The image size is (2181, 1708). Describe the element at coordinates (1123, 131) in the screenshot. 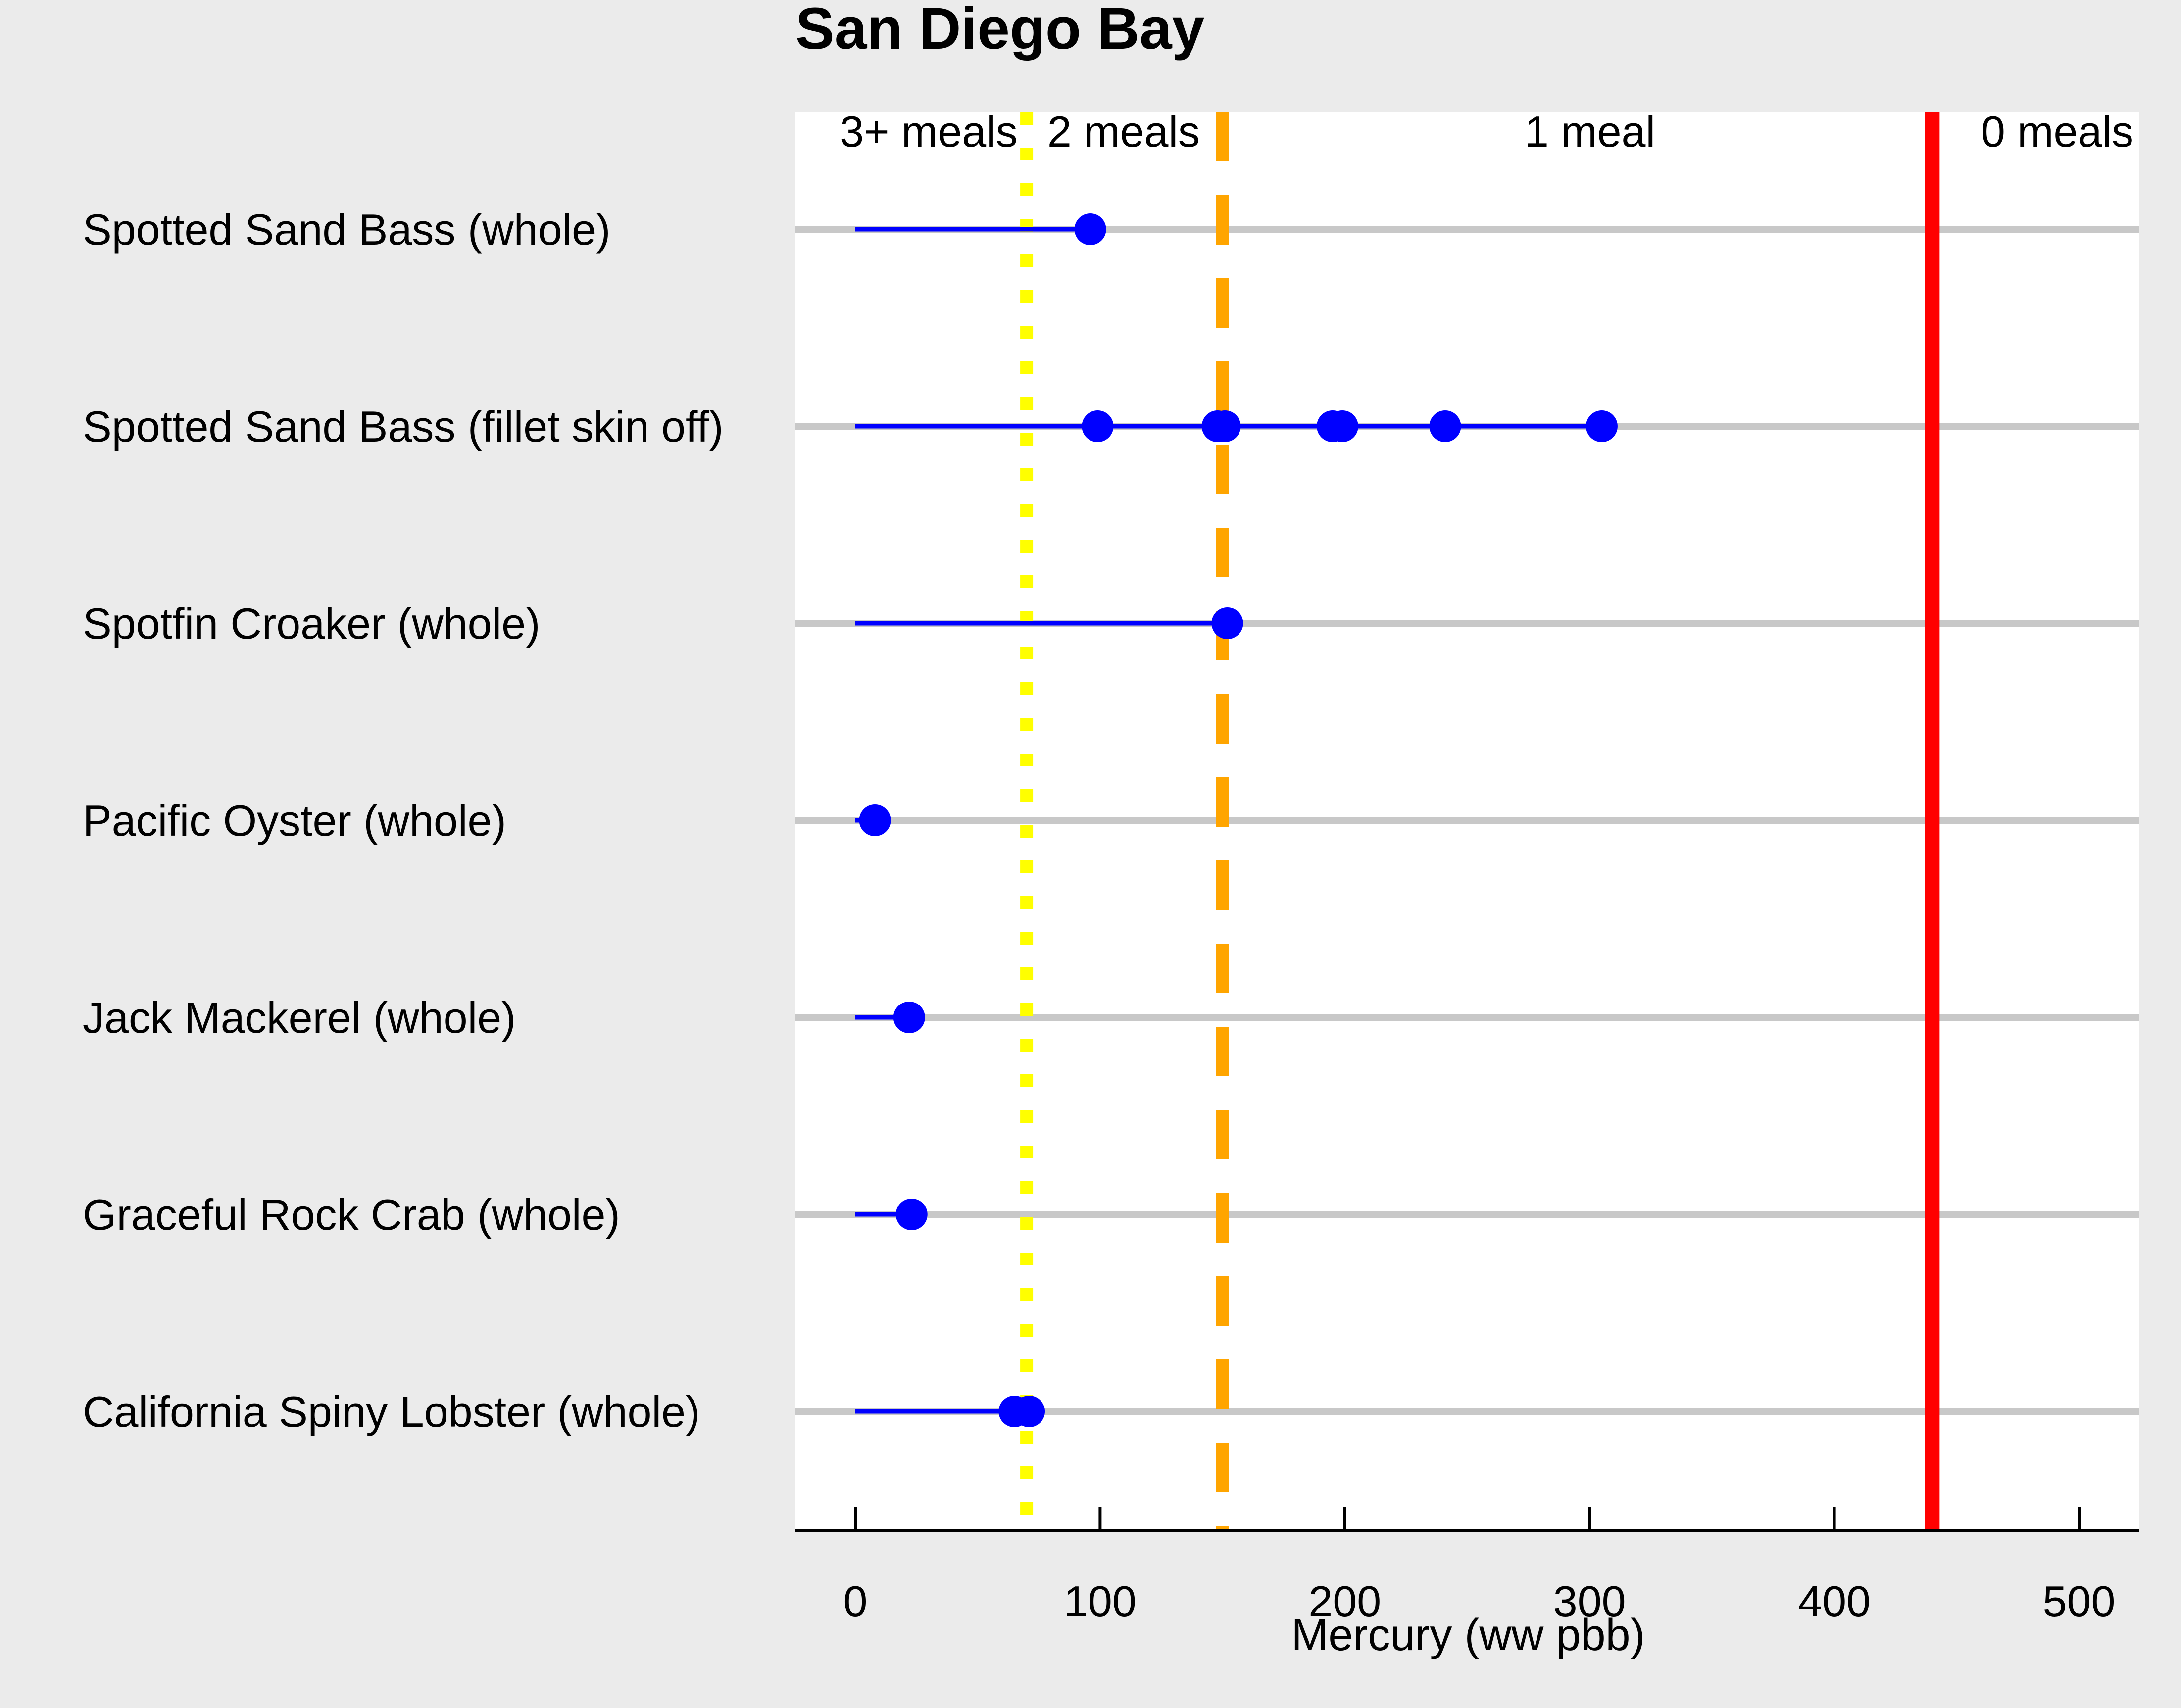

I see `zone-label: 2 meals` at that location.